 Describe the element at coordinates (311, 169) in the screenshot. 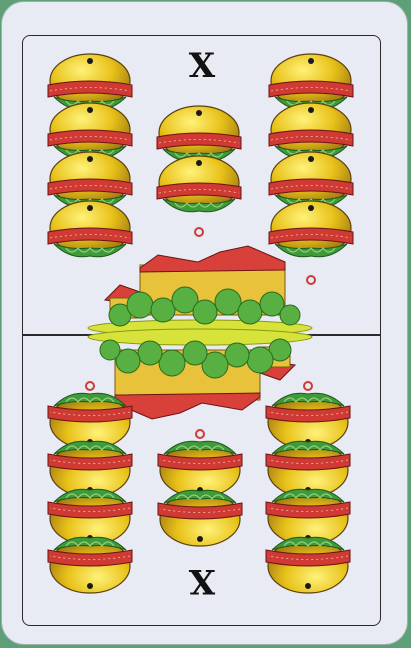

I see `bell-icon-column-right-top` at that location.